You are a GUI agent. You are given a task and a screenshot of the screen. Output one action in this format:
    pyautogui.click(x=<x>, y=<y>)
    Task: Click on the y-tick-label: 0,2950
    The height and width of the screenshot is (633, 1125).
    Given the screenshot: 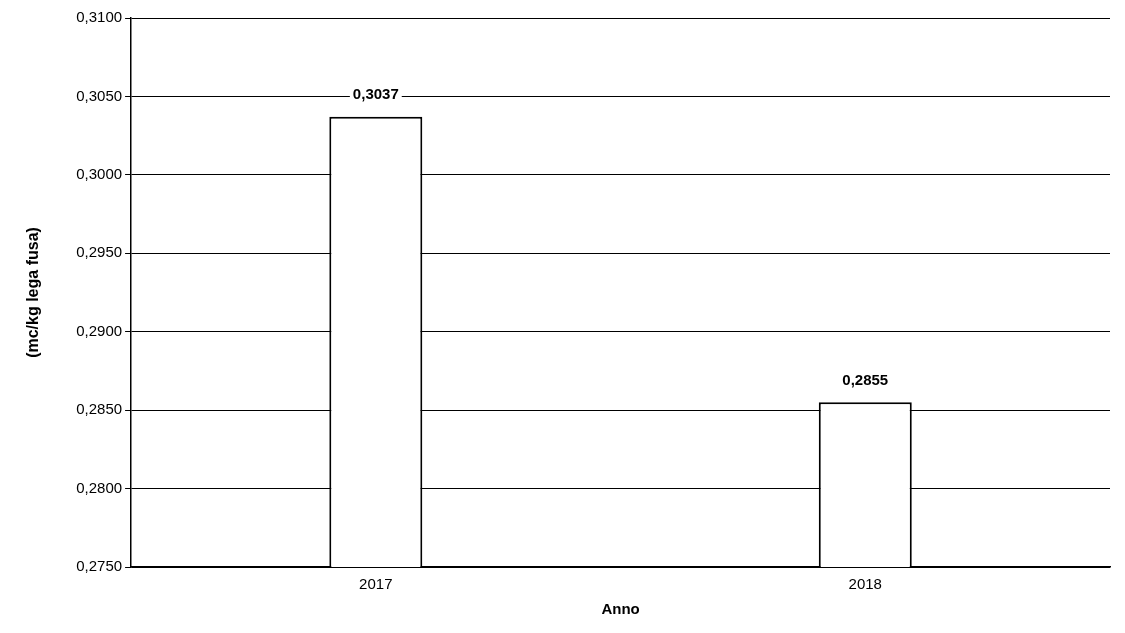 What is the action you would take?
    pyautogui.click(x=99, y=252)
    